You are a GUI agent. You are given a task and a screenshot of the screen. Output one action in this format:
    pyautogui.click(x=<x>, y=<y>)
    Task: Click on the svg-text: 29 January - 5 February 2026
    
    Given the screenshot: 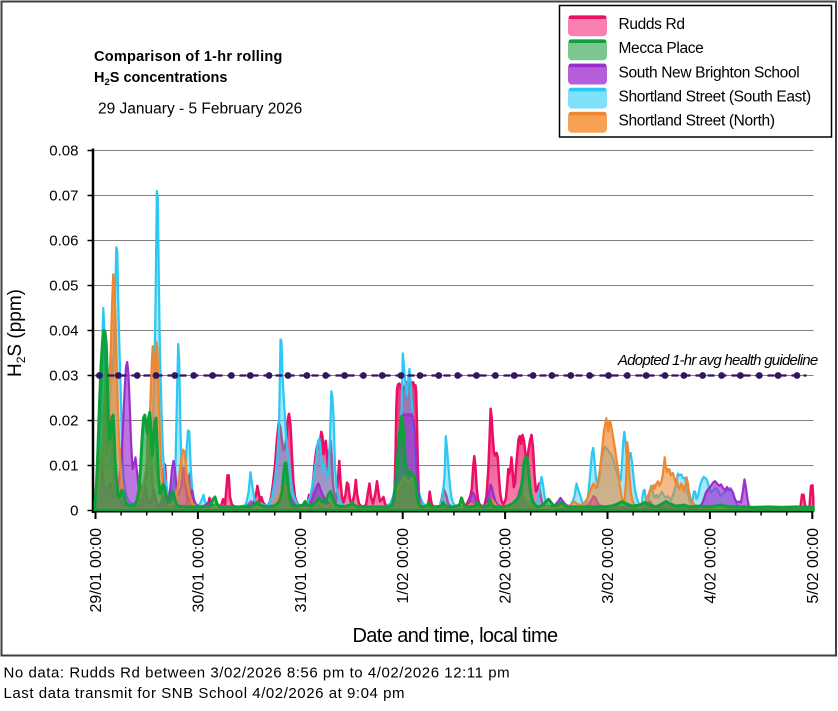 What is the action you would take?
    pyautogui.click(x=200, y=109)
    